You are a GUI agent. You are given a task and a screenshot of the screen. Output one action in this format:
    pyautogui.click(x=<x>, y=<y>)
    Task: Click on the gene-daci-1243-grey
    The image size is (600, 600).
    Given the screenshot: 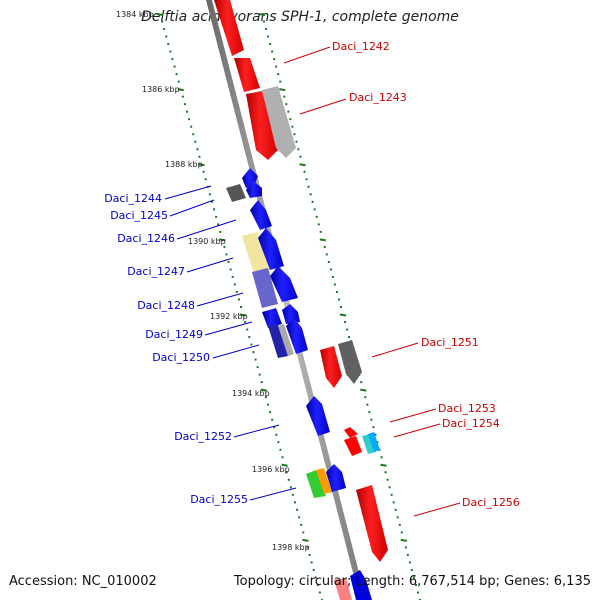 What is the action you would take?
    pyautogui.click(x=279, y=122)
    